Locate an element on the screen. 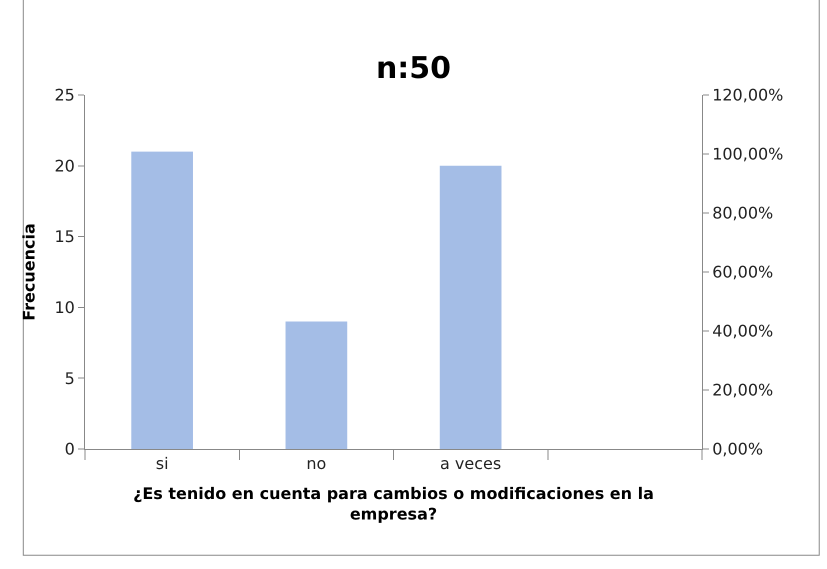  y-tick-label: 5 is located at coordinates (69, 378).